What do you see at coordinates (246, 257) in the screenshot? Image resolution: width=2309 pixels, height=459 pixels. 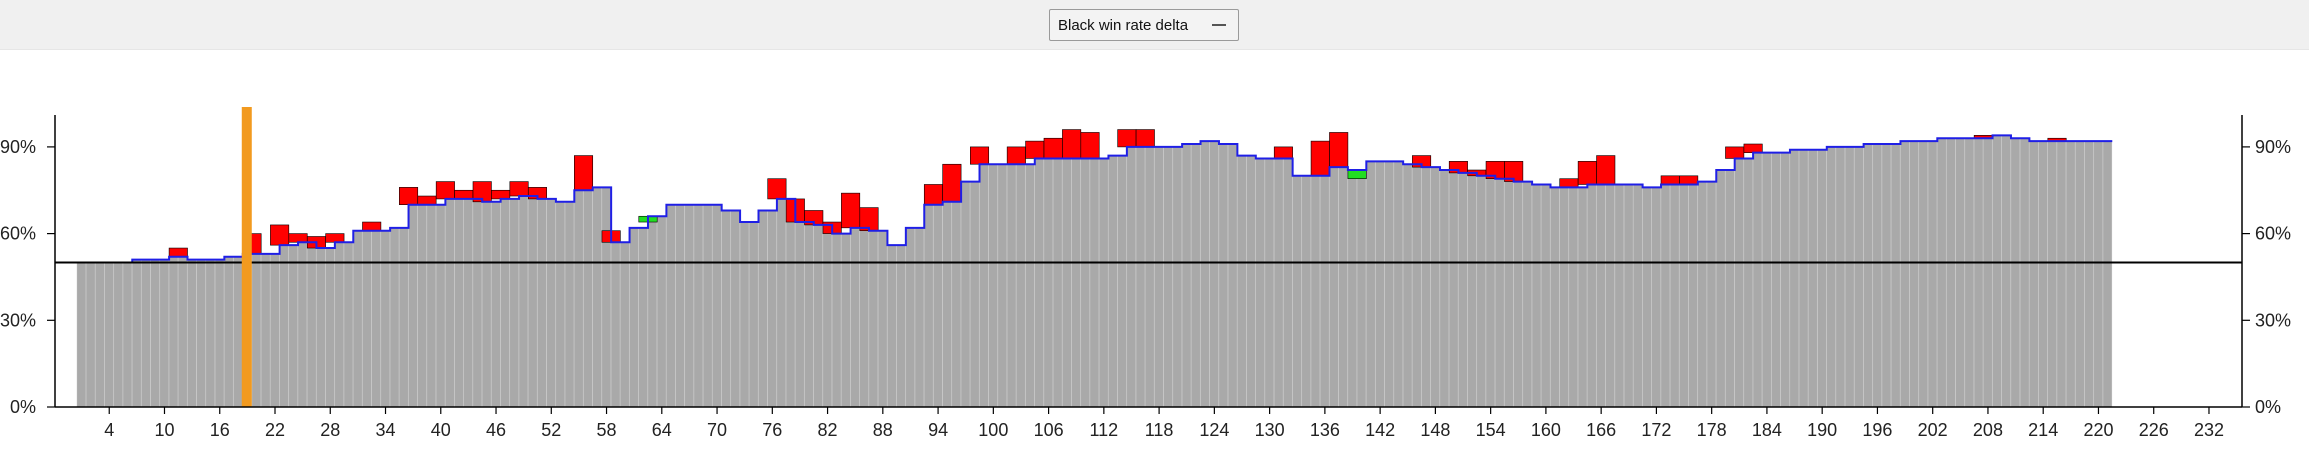 I see `current-move-marker` at bounding box center [246, 257].